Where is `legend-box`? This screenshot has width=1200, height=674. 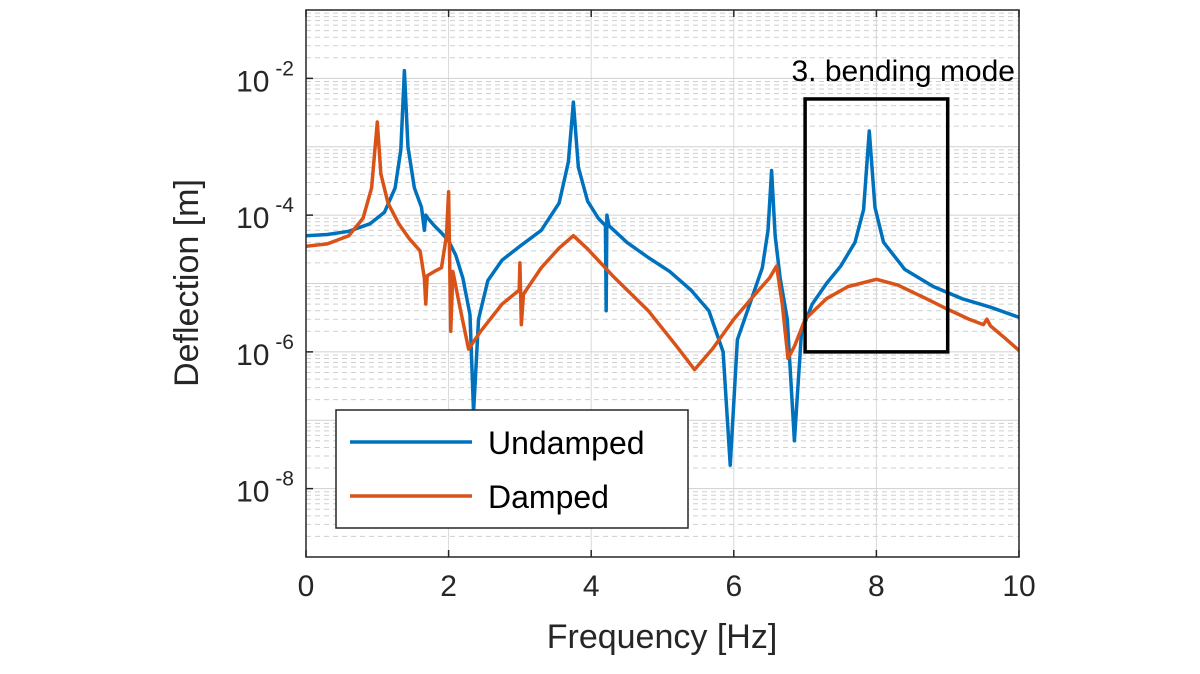
legend-box is located at coordinates (512, 469).